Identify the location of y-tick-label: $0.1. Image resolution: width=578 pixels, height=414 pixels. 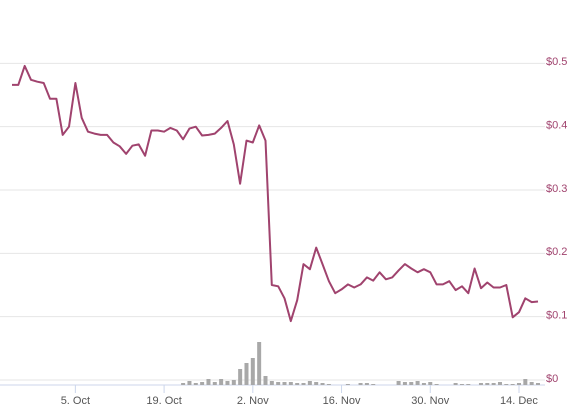
(556, 316).